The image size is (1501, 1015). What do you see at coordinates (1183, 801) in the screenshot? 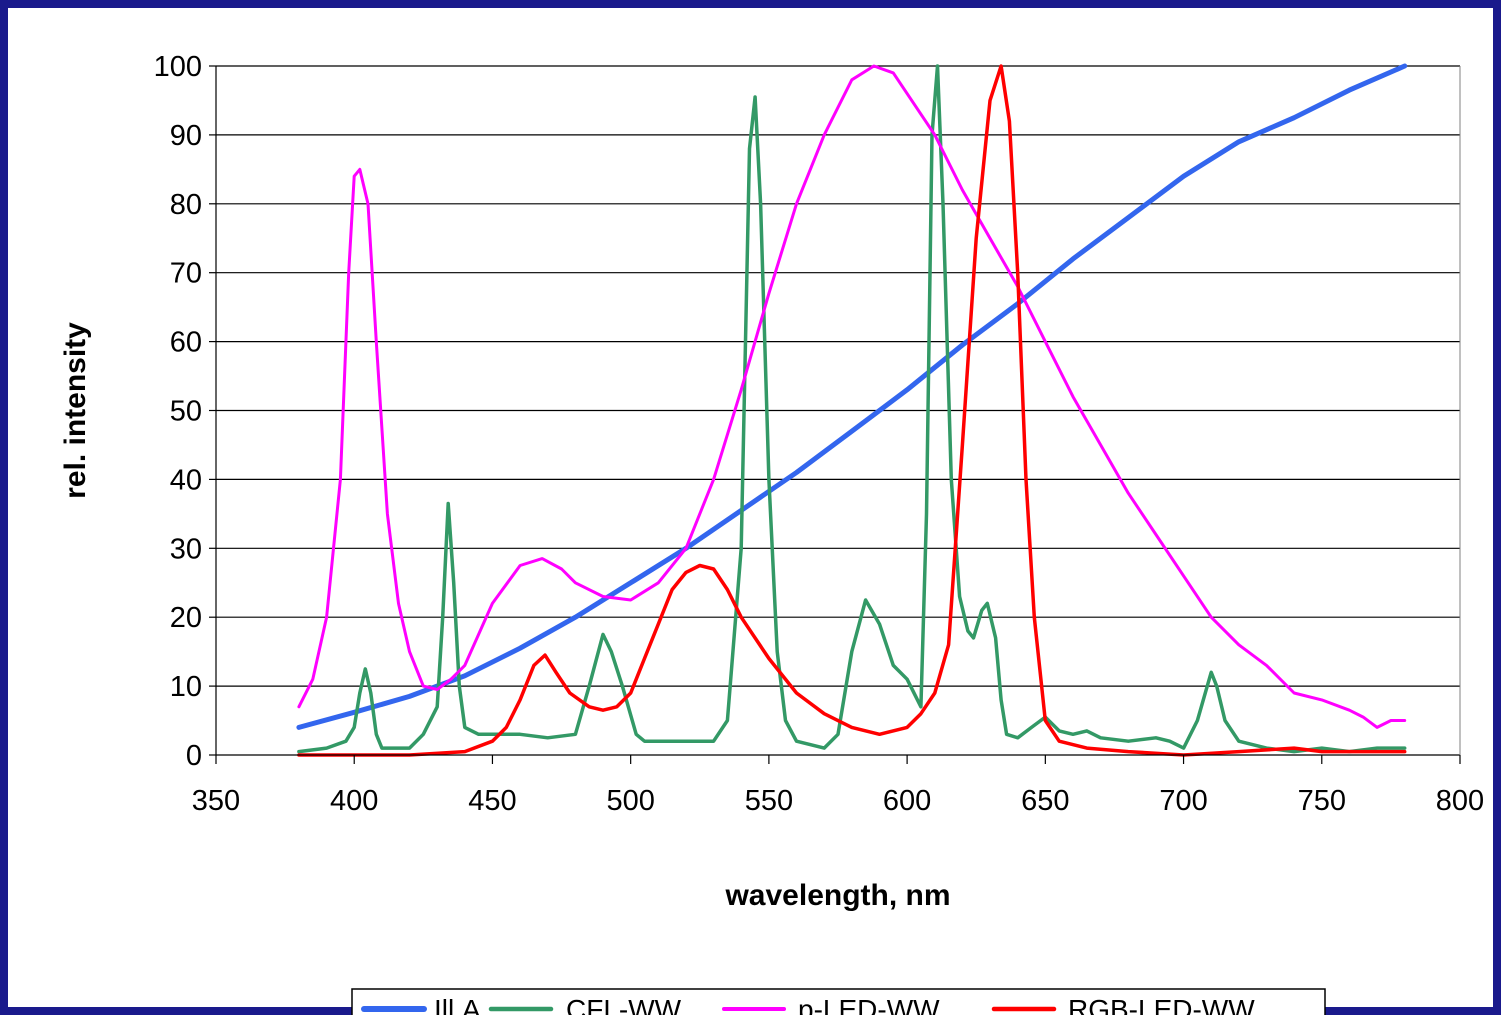
I see `x-tick-label: 700` at bounding box center [1183, 801].